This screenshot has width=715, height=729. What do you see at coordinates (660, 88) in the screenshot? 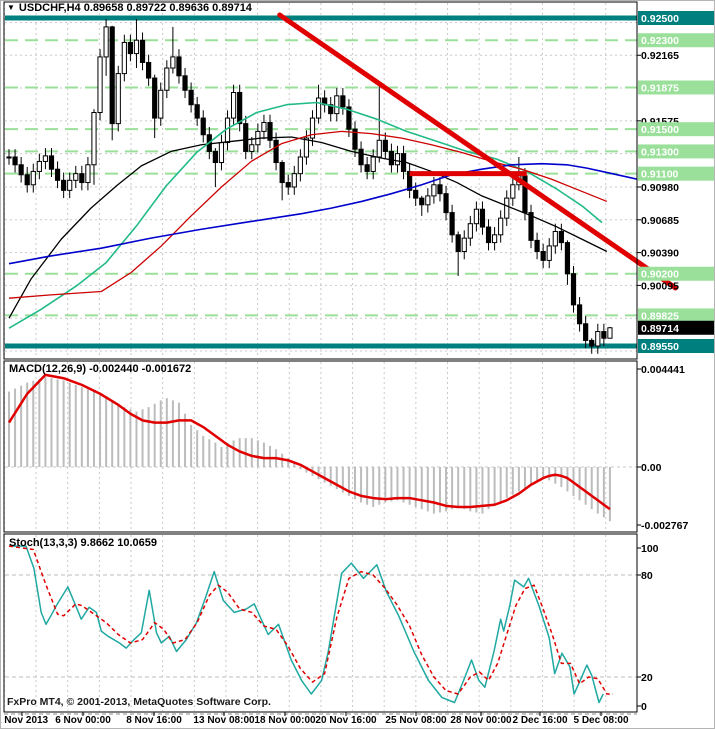
I see `price-badge-label: 0.91875` at bounding box center [660, 88].